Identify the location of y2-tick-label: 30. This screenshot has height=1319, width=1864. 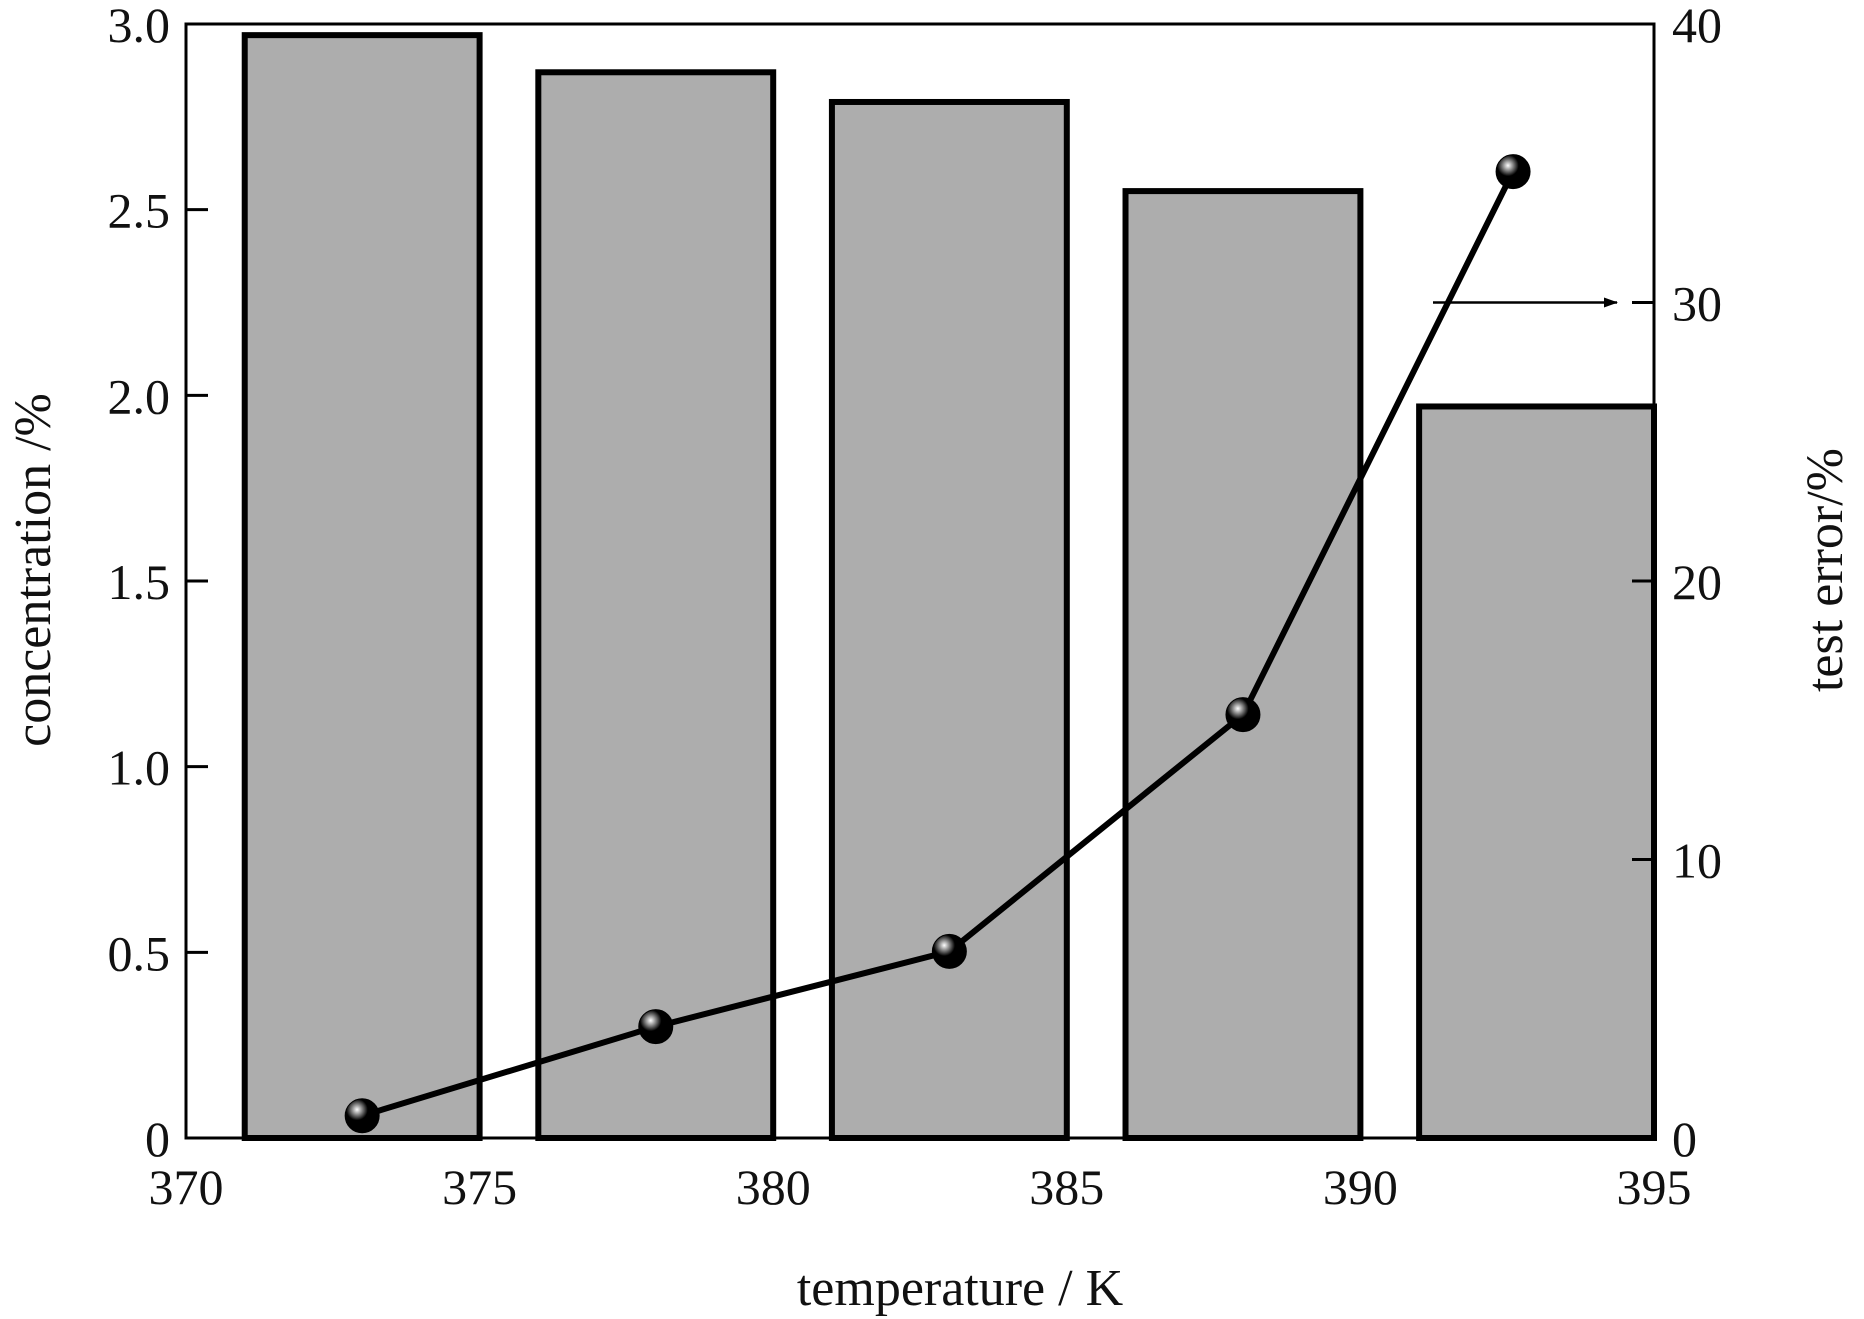
(1697, 304).